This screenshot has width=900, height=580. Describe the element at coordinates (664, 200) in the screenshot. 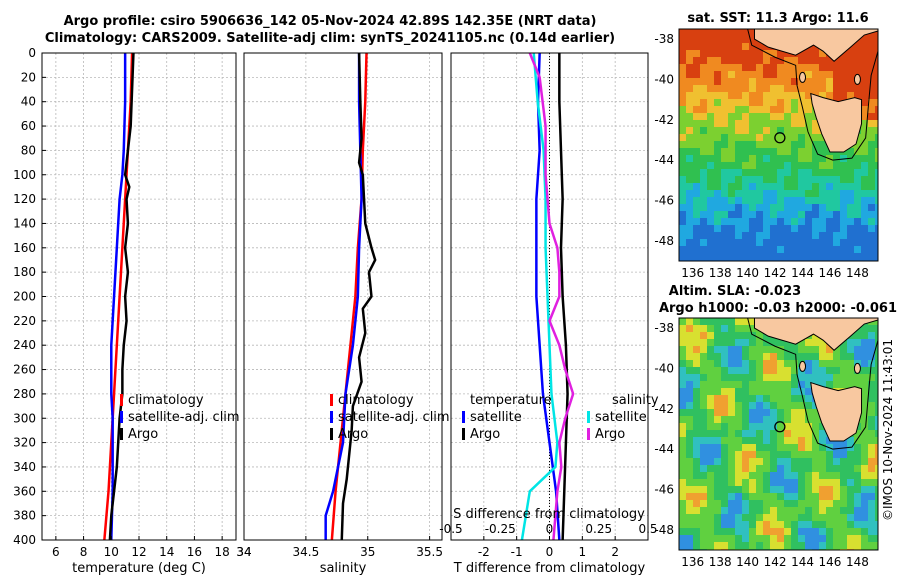

I see `sst_map-ytick-label: -46` at that location.